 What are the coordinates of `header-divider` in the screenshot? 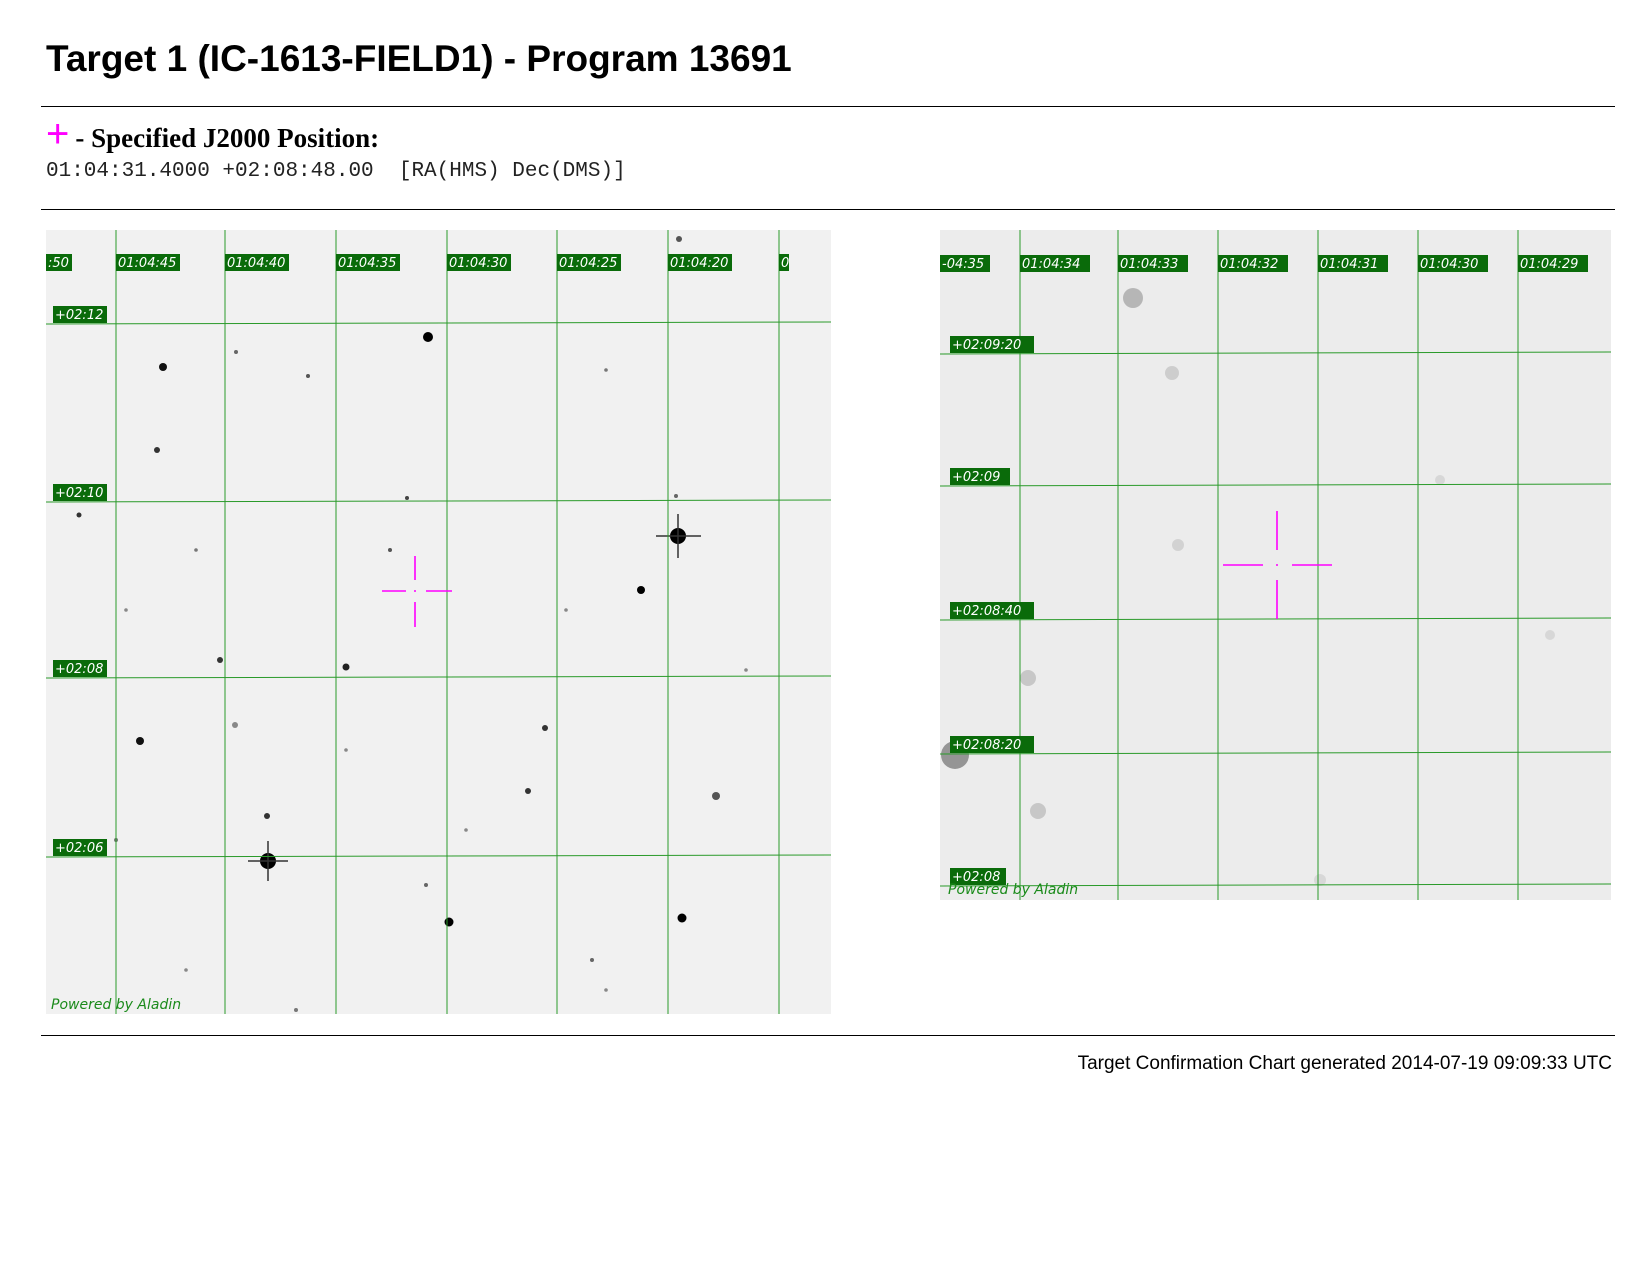 It's located at (828, 106).